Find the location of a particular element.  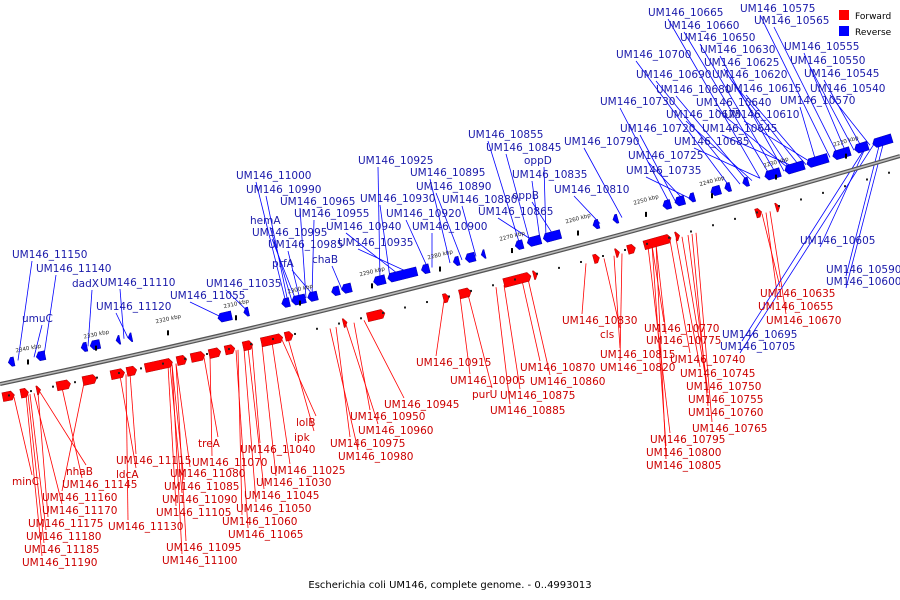

forward-gene-label: UM146_11190 is located at coordinates (59, 563).